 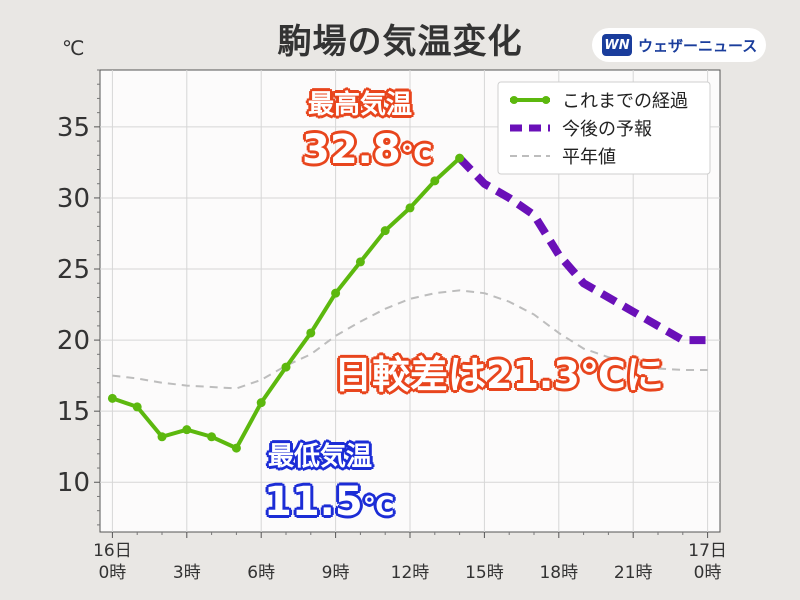 I want to click on y-tick-label: 10, so click(x=73, y=483).